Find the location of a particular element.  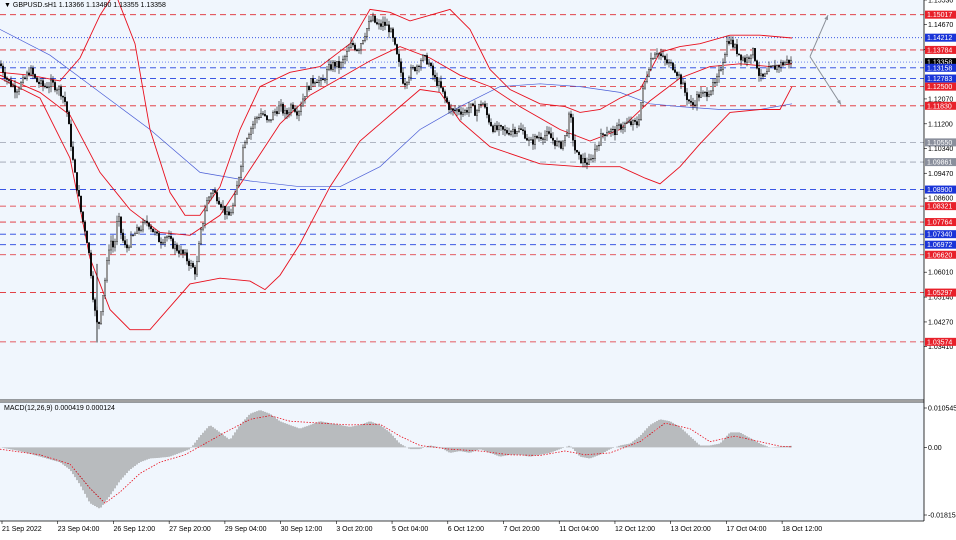

y-tick-label: 1.08600 is located at coordinates (940, 199).